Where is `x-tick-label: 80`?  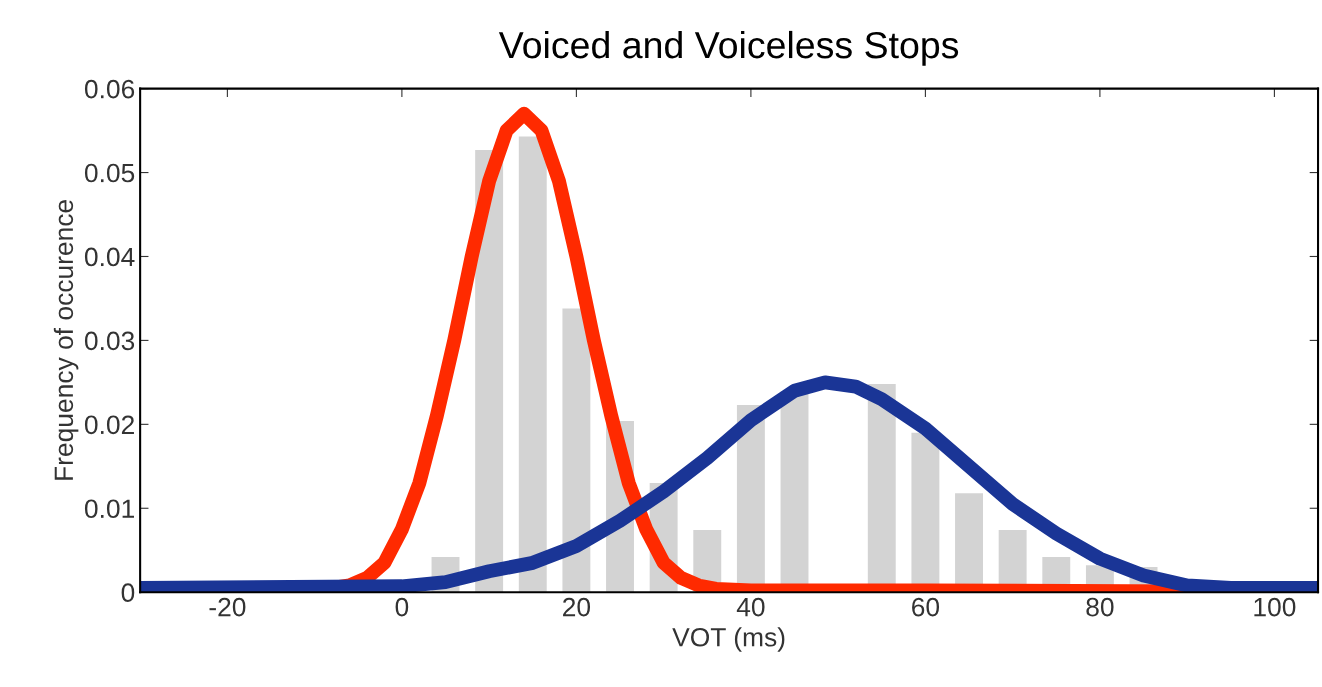 x-tick-label: 80 is located at coordinates (1100, 607).